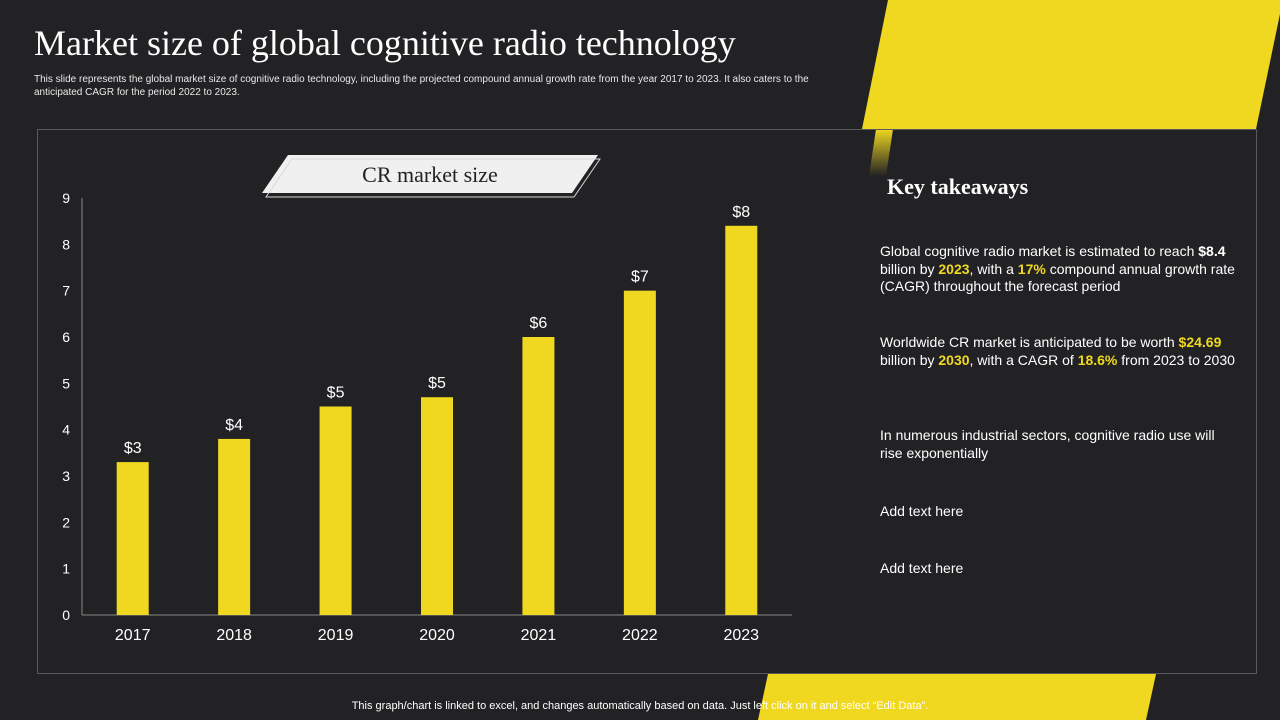  Describe the element at coordinates (66, 569) in the screenshot. I see `y-tick-label: 1` at that location.